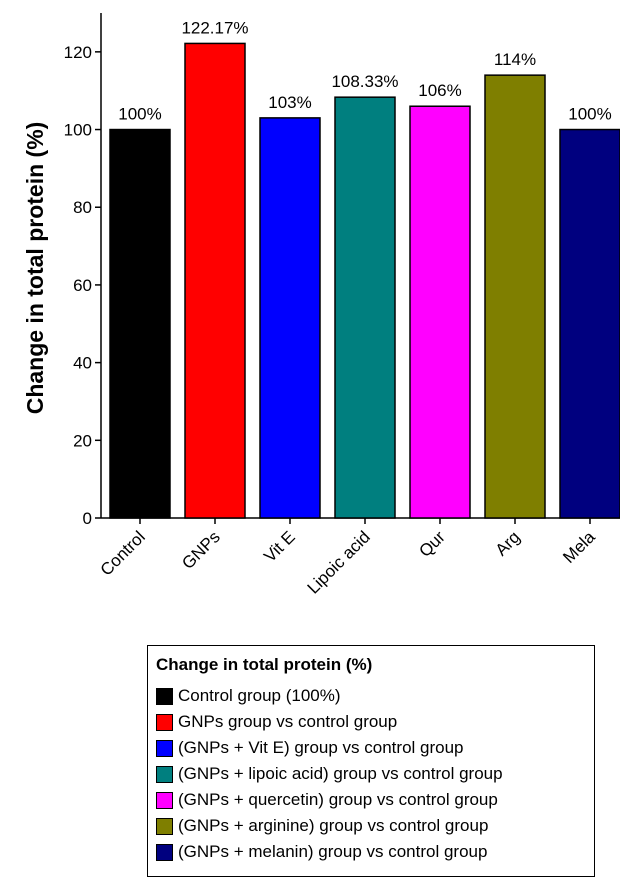 The image size is (620, 877). I want to click on legend-title: Change in total protein (%), so click(264, 664).